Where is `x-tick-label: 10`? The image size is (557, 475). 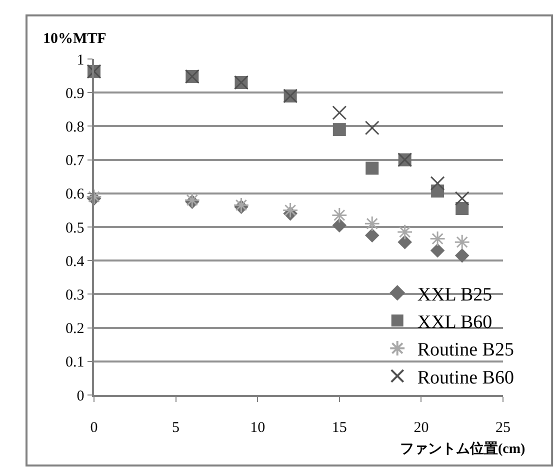
x-tick-label: 10 is located at coordinates (258, 428).